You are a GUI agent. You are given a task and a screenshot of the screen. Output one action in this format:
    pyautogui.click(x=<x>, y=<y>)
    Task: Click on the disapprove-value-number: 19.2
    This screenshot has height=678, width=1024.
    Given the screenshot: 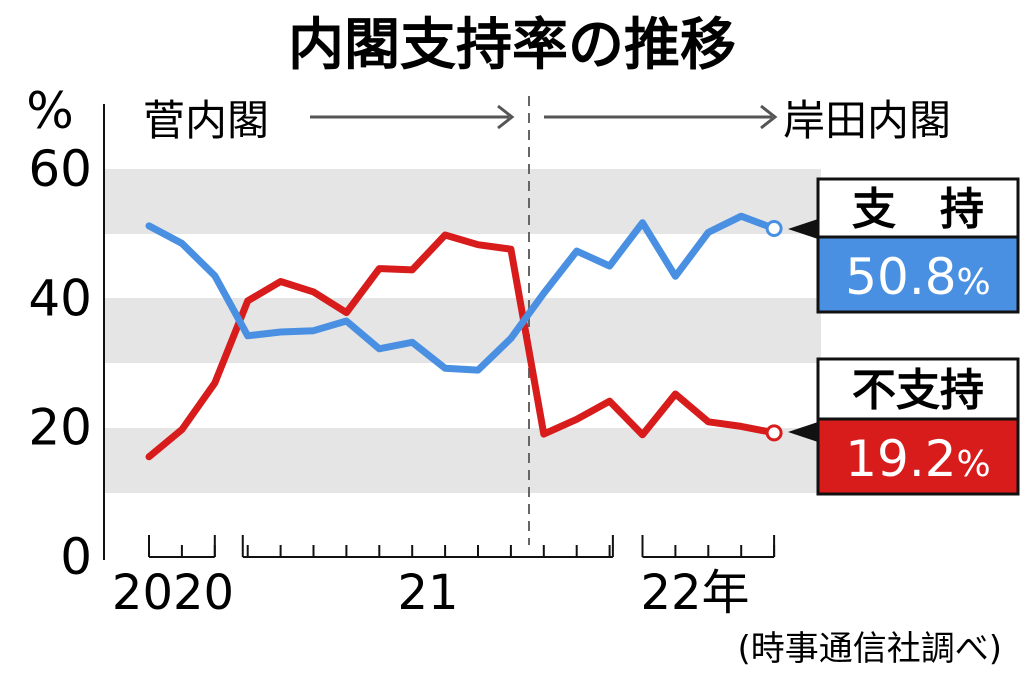 What is the action you would take?
    pyautogui.click(x=900, y=459)
    